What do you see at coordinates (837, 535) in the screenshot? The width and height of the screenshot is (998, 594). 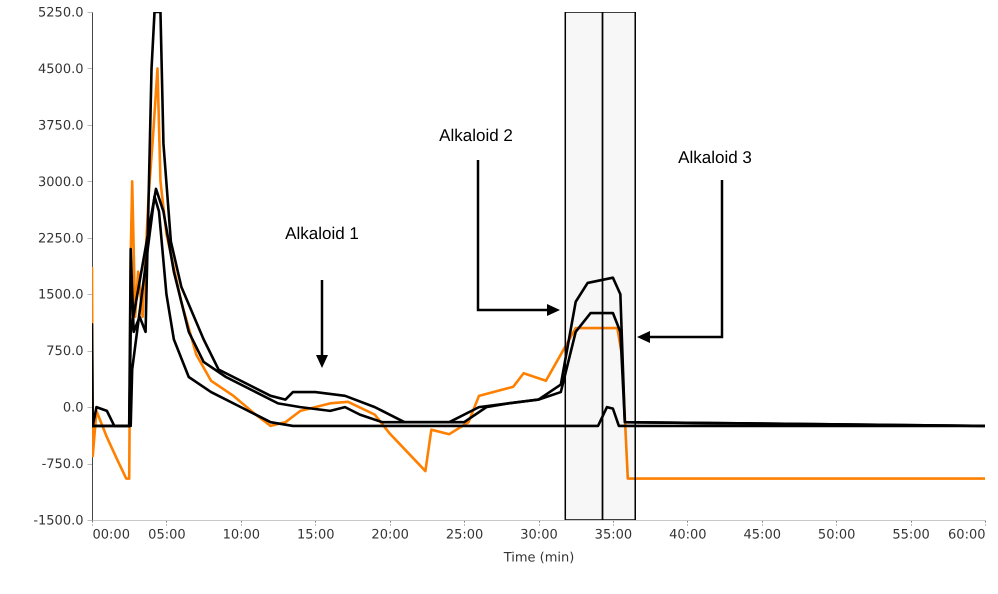 I see `x-tick-label: 50:00` at bounding box center [837, 535].